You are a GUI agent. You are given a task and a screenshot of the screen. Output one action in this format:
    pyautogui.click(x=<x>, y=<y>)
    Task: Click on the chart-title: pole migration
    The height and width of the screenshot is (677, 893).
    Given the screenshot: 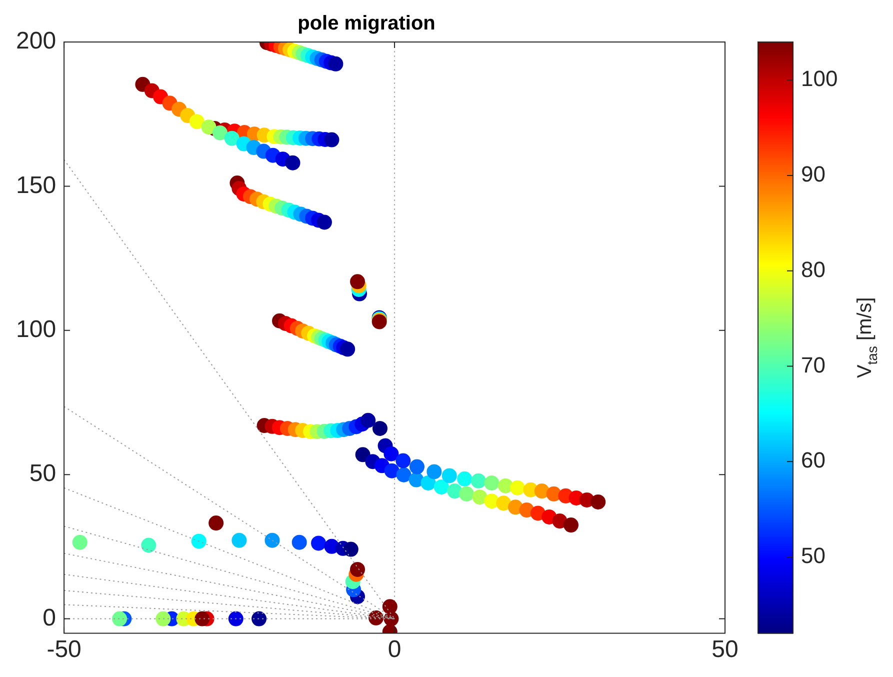 What is the action you would take?
    pyautogui.click(x=367, y=23)
    